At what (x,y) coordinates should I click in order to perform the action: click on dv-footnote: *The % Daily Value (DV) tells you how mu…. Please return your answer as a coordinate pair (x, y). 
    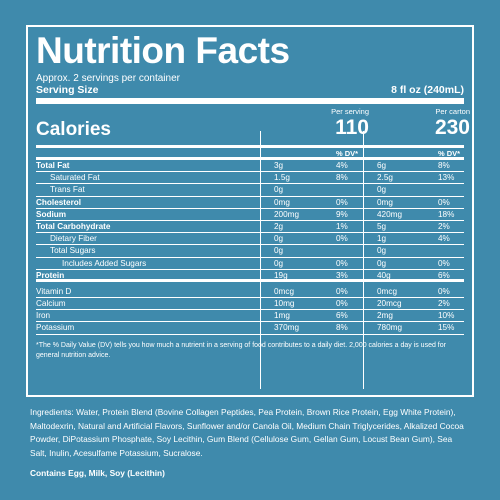
    Looking at the image, I should click on (241, 350).